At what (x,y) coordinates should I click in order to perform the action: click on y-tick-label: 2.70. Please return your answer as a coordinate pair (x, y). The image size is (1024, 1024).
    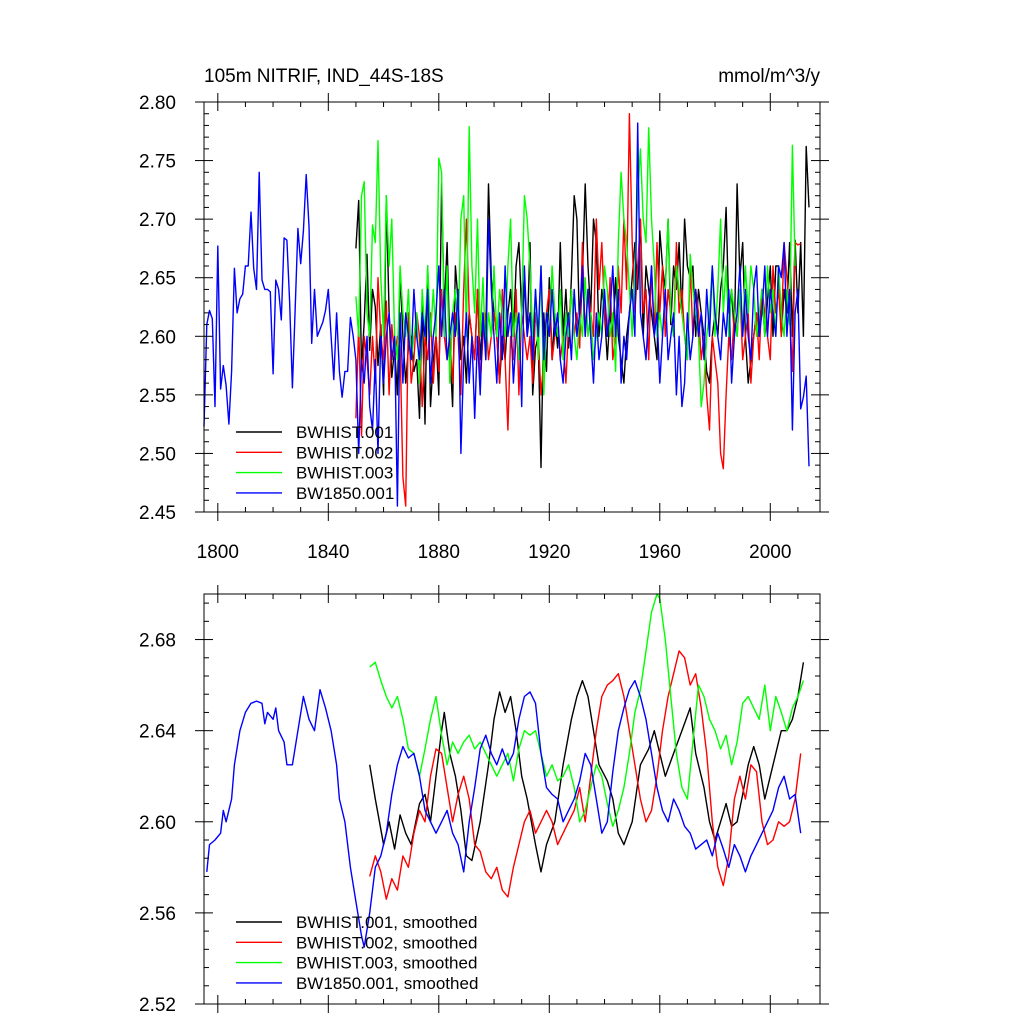
    Looking at the image, I should click on (157, 220).